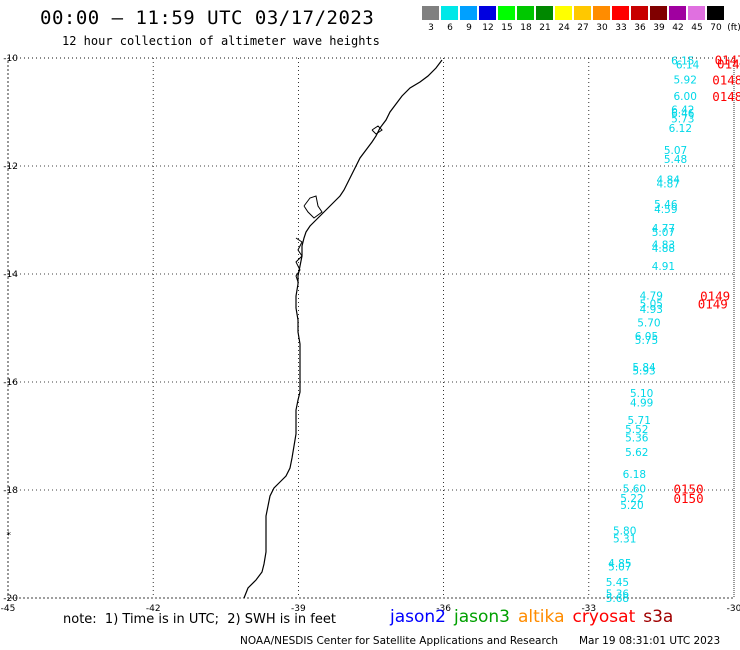  Describe the element at coordinates (10, 167) in the screenshot. I see `latitude-tick-label: -12` at that location.